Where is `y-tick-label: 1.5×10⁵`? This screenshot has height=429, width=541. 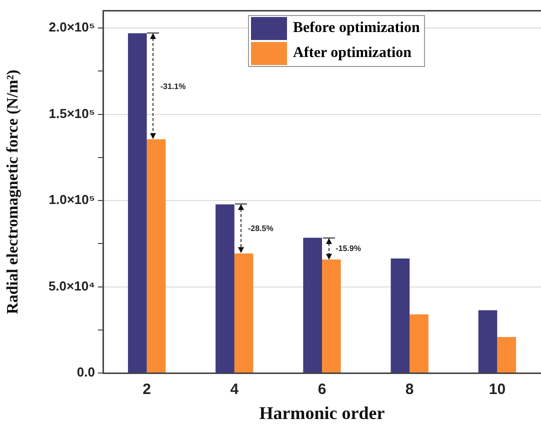
y-tick-label: 1.5×10⁵ is located at coordinates (71, 113).